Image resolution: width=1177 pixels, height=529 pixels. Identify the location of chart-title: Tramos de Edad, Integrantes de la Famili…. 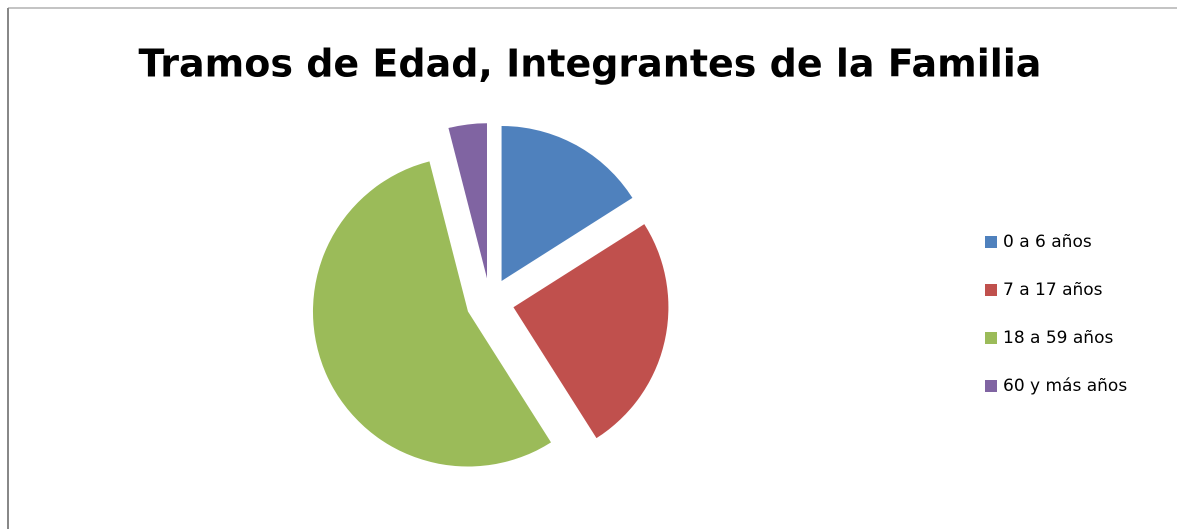
(590, 64).